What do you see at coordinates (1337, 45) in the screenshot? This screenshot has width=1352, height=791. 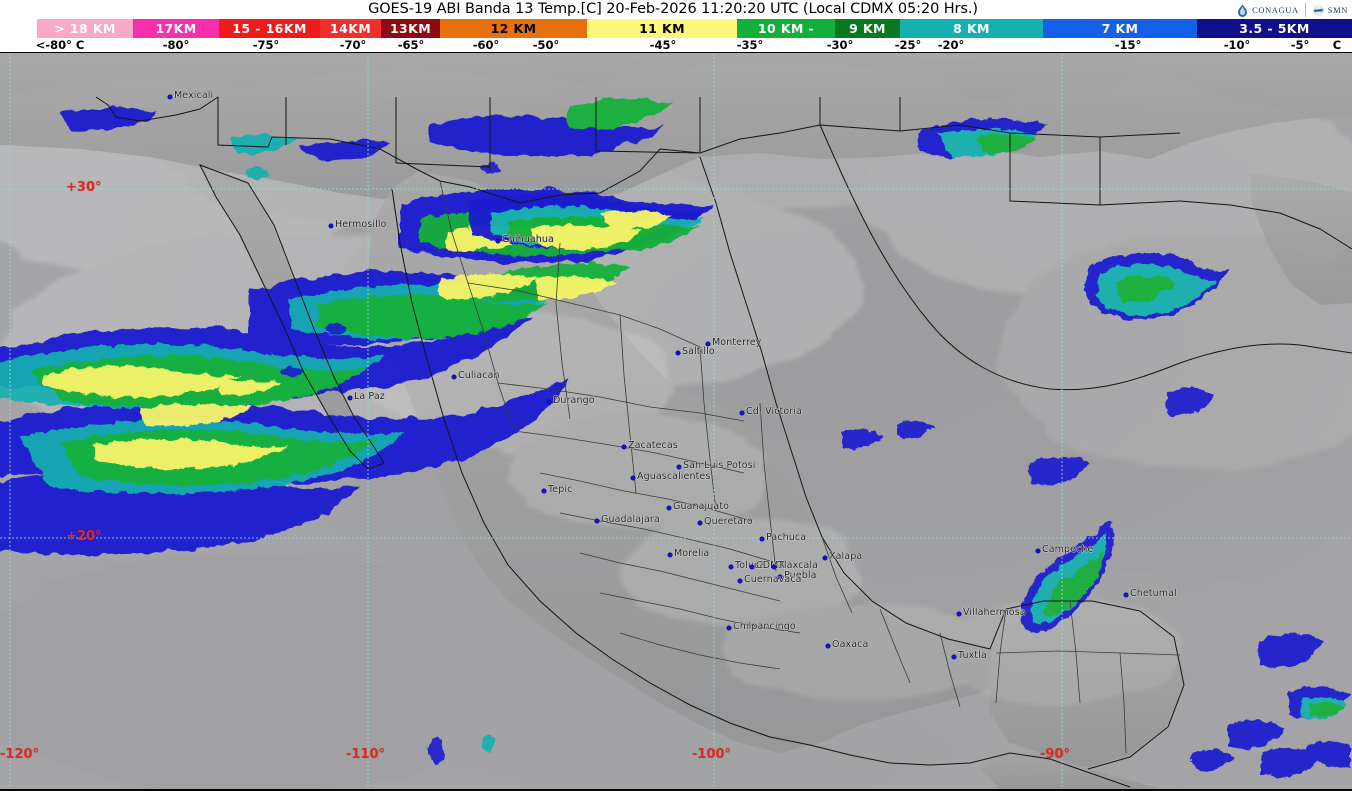 I see `colorbar-tick: C` at bounding box center [1337, 45].